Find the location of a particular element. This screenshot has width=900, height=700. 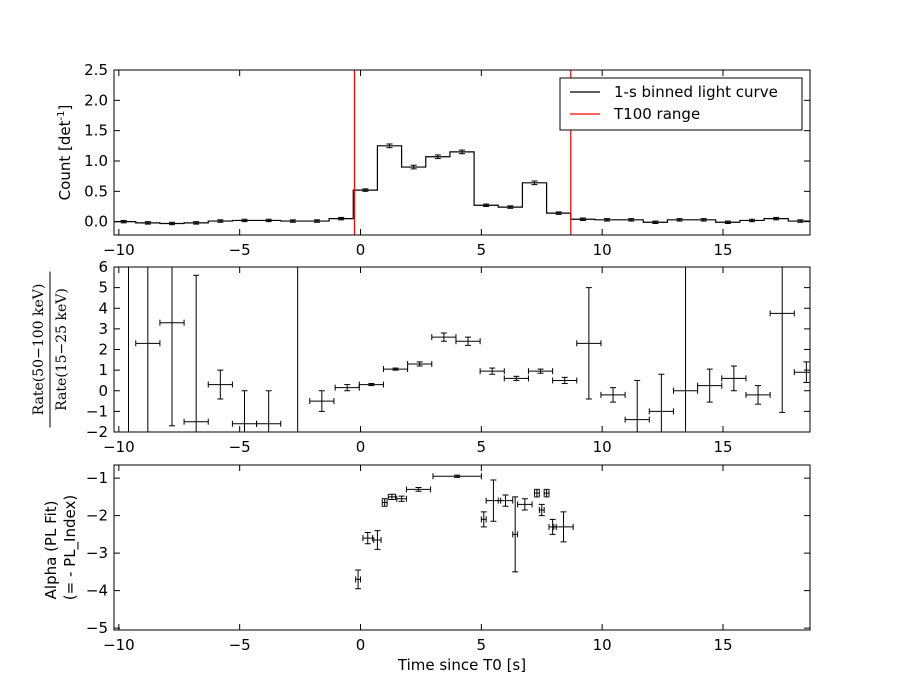

y-tick-label: 0.5 is located at coordinates (96, 191).